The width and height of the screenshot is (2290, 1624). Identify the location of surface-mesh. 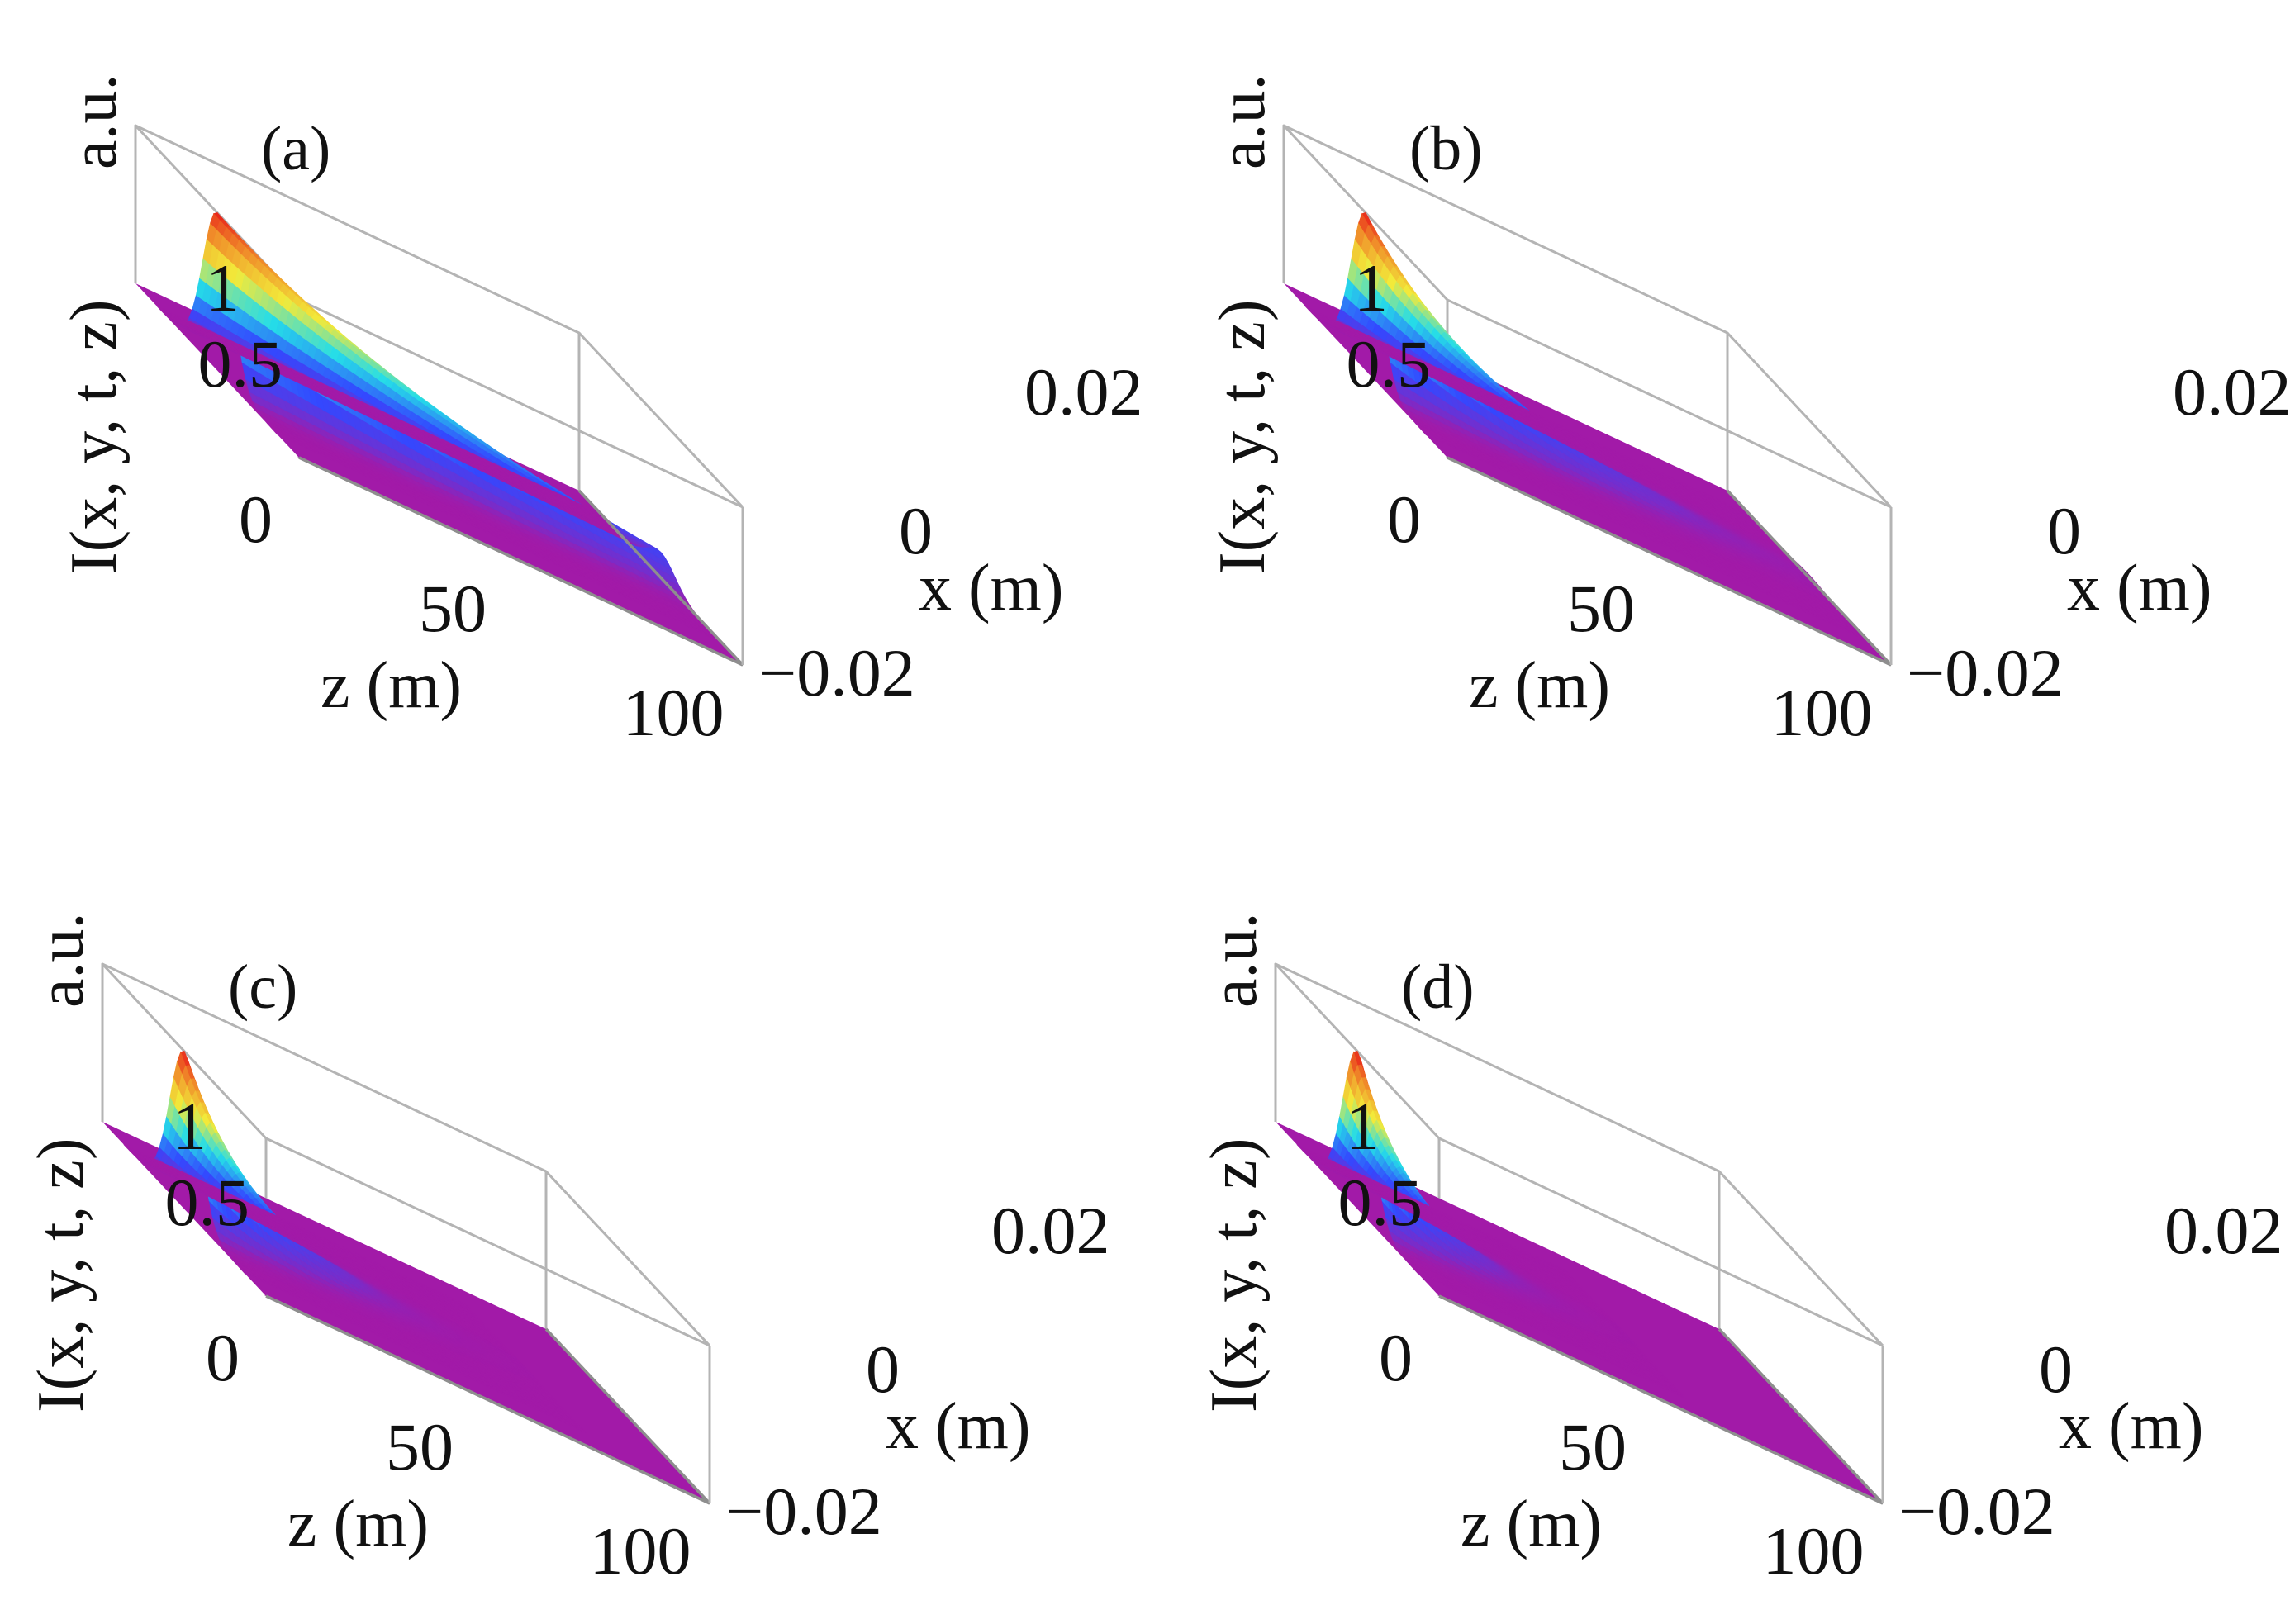
(439, 428).